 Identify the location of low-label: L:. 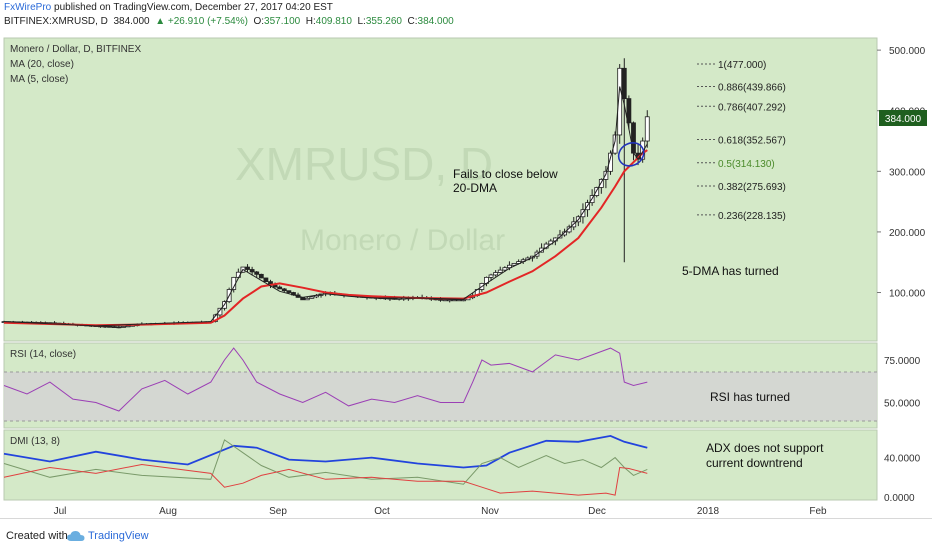
(361, 21).